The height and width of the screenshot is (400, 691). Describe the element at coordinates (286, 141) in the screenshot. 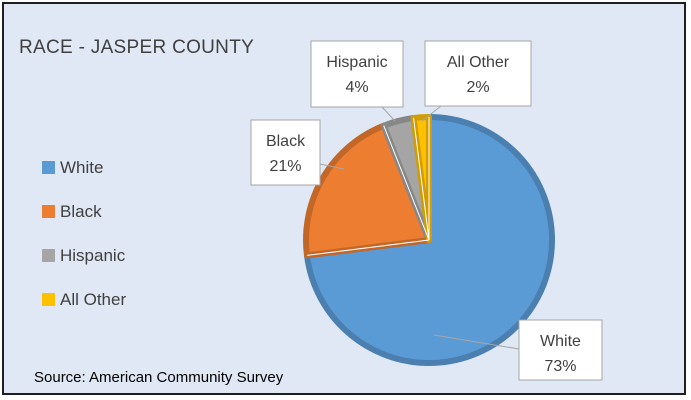

I see `data-label-category-black: Black` at that location.